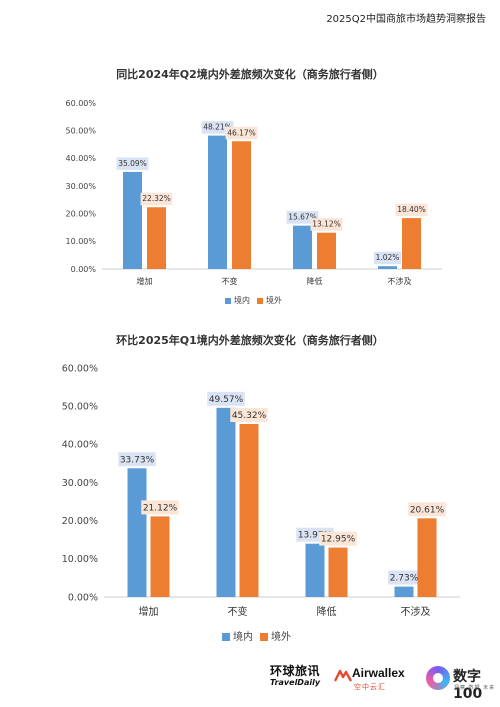 This screenshot has height=707, width=500. I want to click on data-label: 12.95%, so click(338, 540).